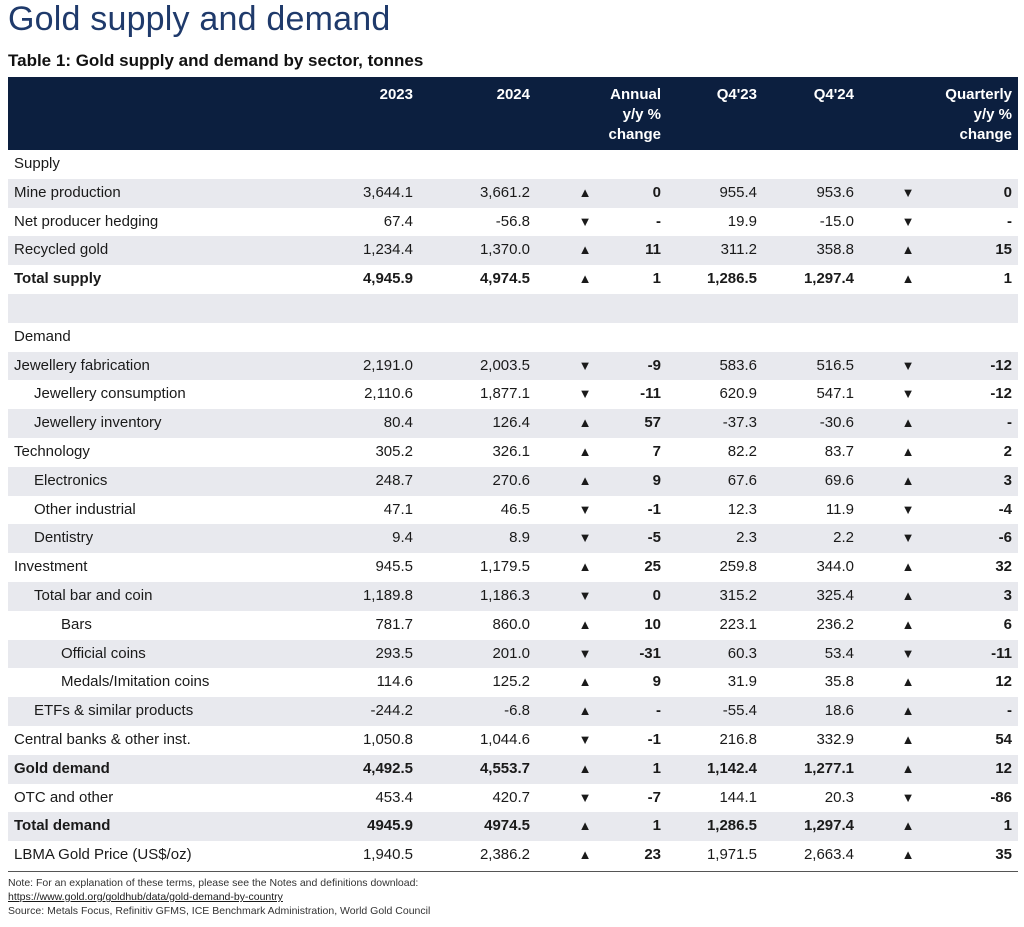  I want to click on annual-change-value: -11, so click(650, 394).